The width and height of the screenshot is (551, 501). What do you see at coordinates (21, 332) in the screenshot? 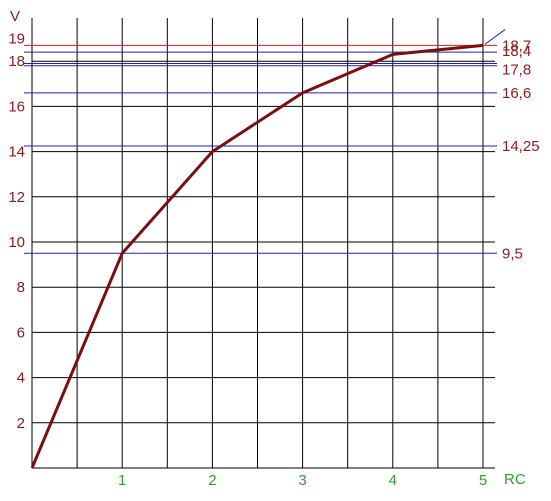
I see `y-tick-label: 6` at bounding box center [21, 332].